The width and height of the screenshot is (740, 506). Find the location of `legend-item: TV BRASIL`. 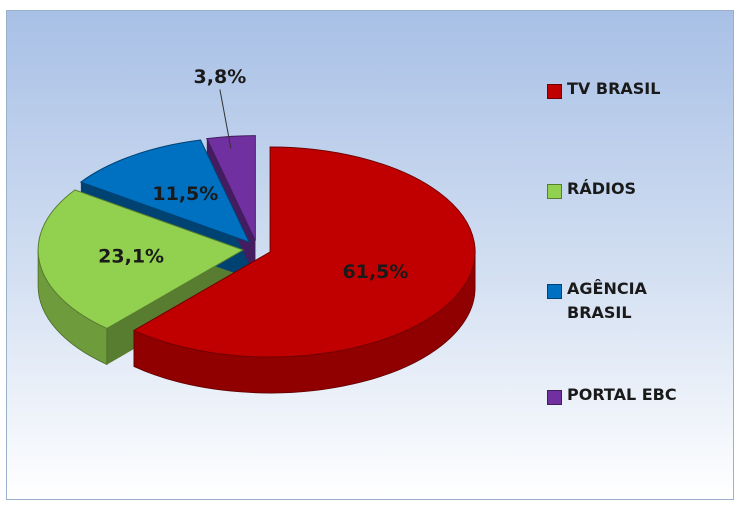

legend-item: TV BRASIL is located at coordinates (617, 90).